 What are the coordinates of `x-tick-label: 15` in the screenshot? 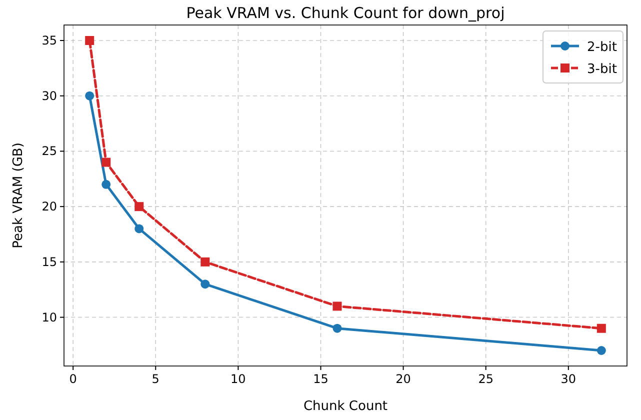 It's located at (320, 379).